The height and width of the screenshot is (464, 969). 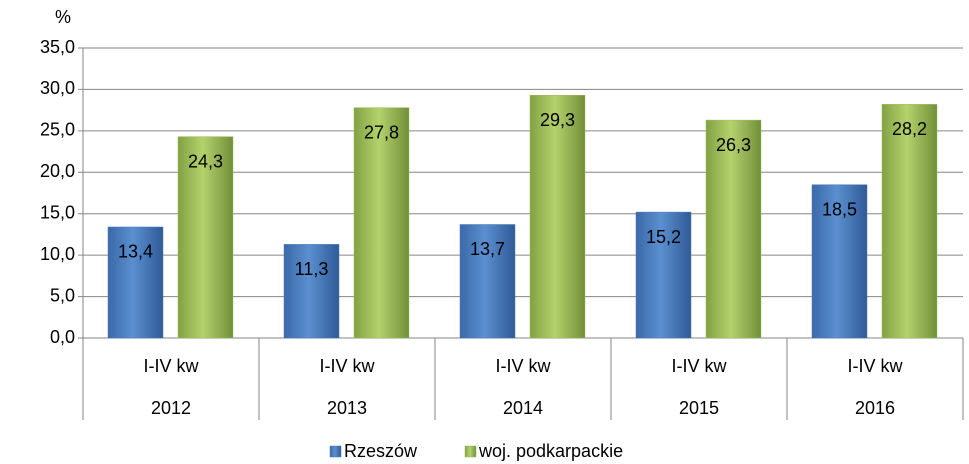 I want to click on value-label: 13,4, so click(x=135, y=252).